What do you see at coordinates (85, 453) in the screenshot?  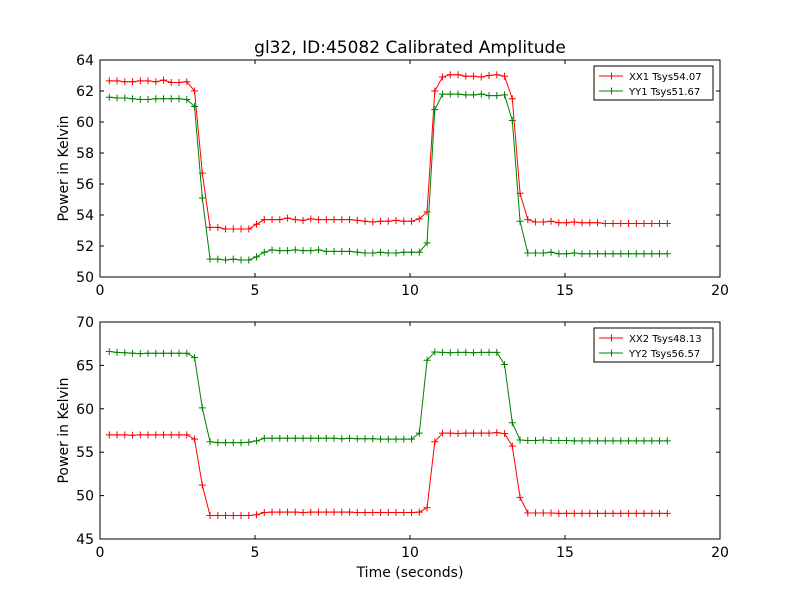 I see `y-tick-label: 55` at bounding box center [85, 453].